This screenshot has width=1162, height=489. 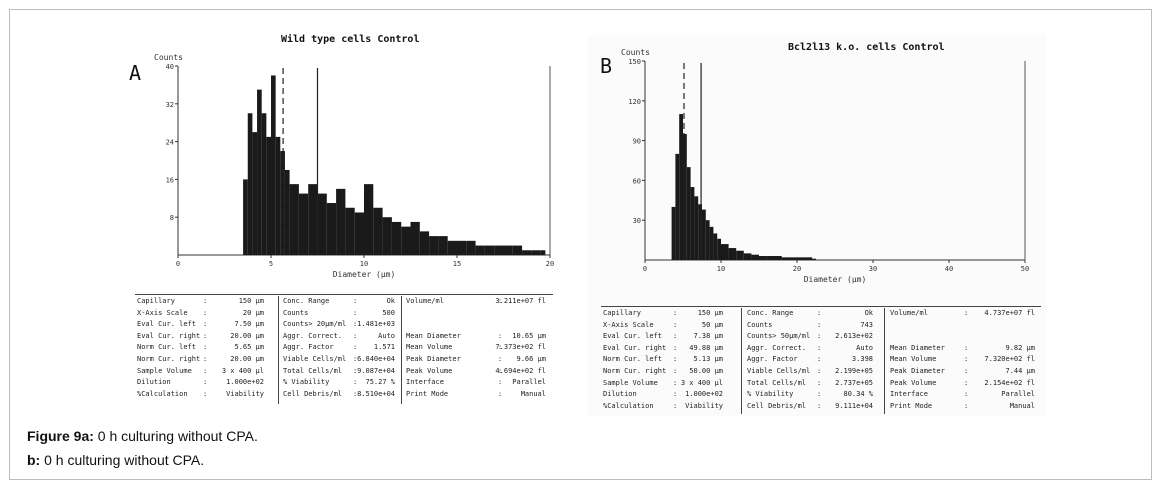 I want to click on stats-label: Mean Volume, so click(x=913, y=359).